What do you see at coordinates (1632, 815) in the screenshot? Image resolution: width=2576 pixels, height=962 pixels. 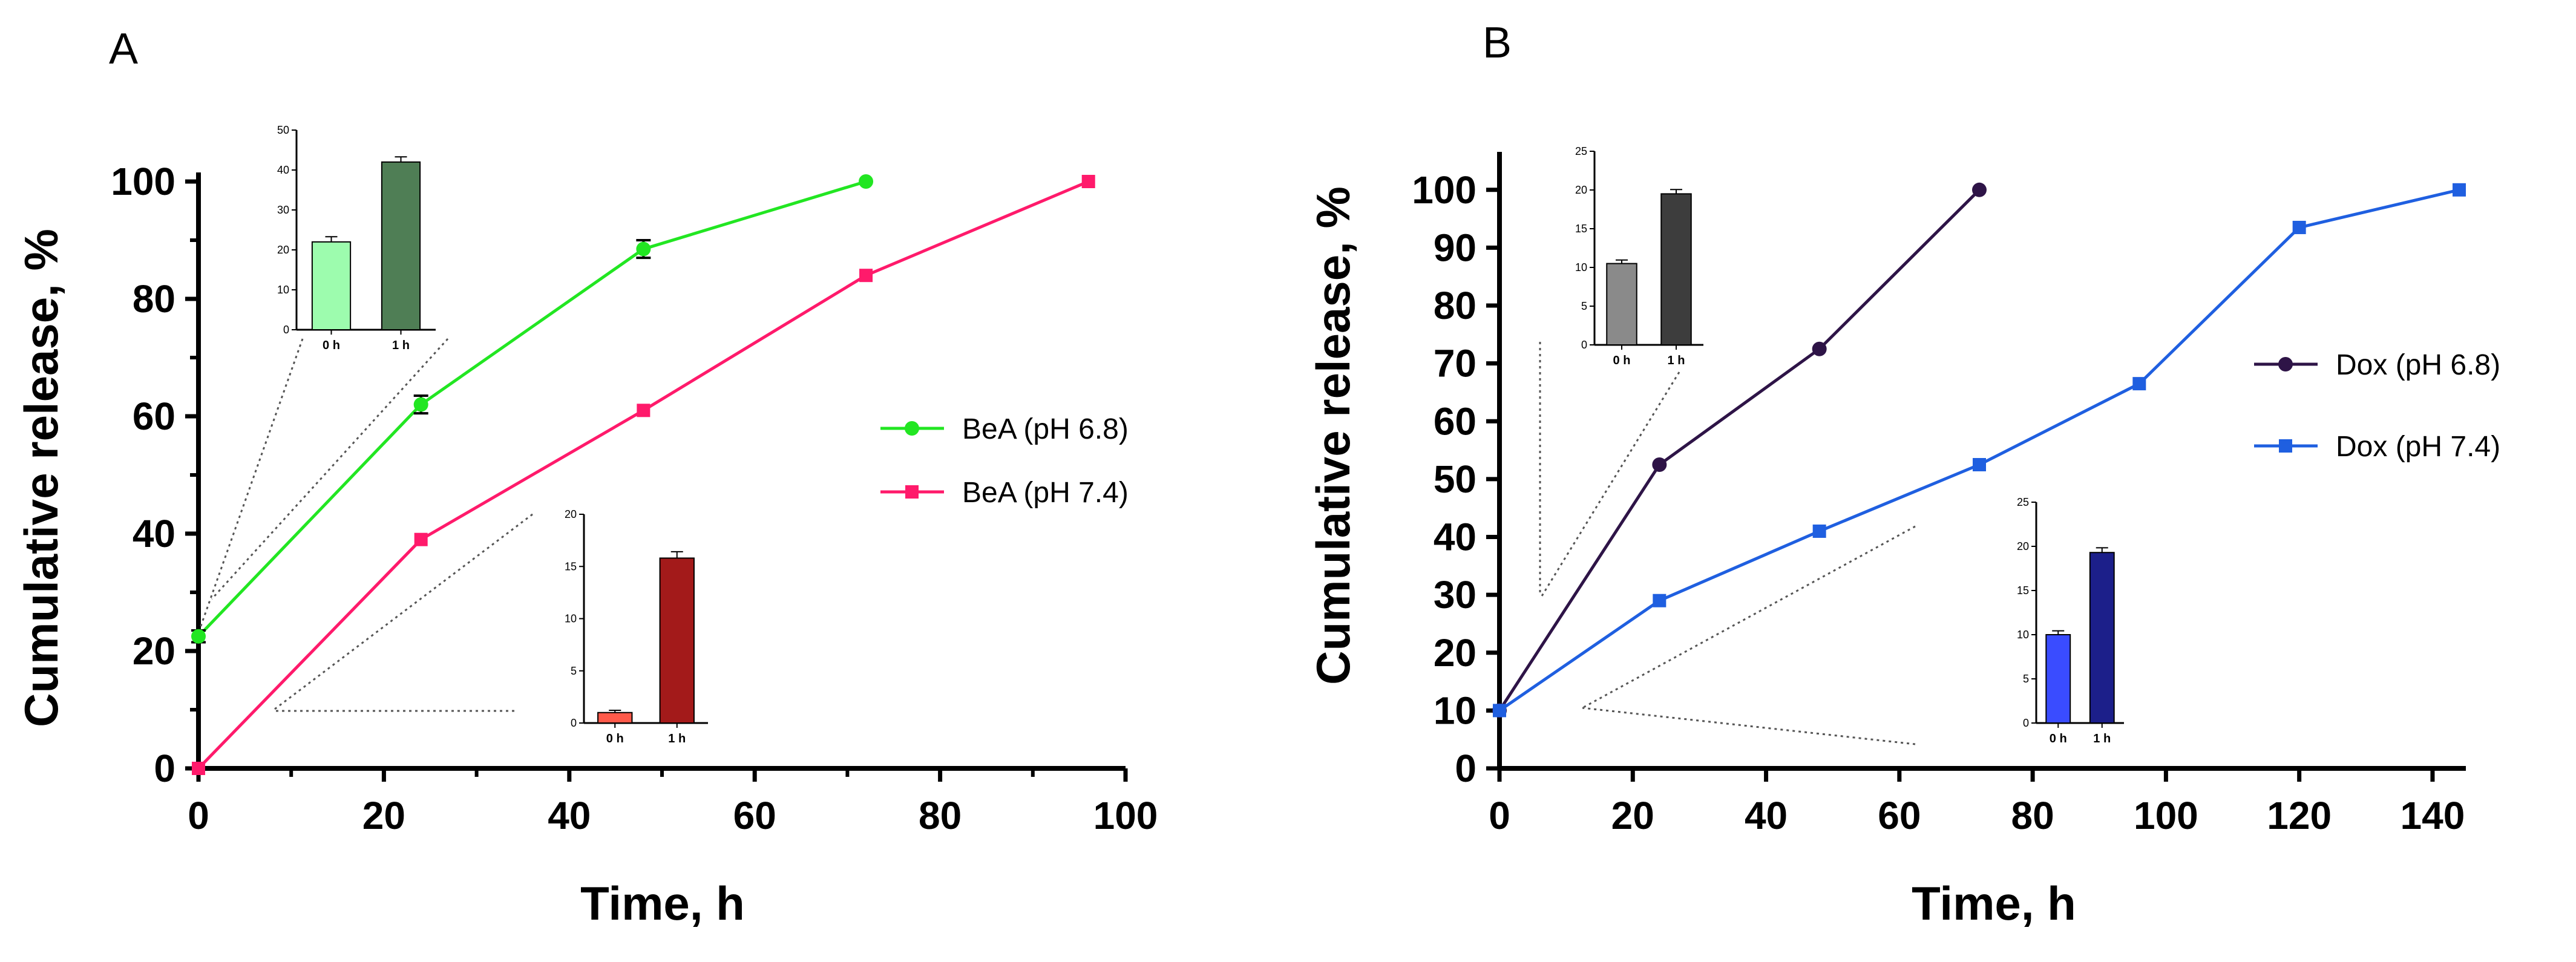 I see `chart-b-x-tick-label: 20` at bounding box center [1632, 815].